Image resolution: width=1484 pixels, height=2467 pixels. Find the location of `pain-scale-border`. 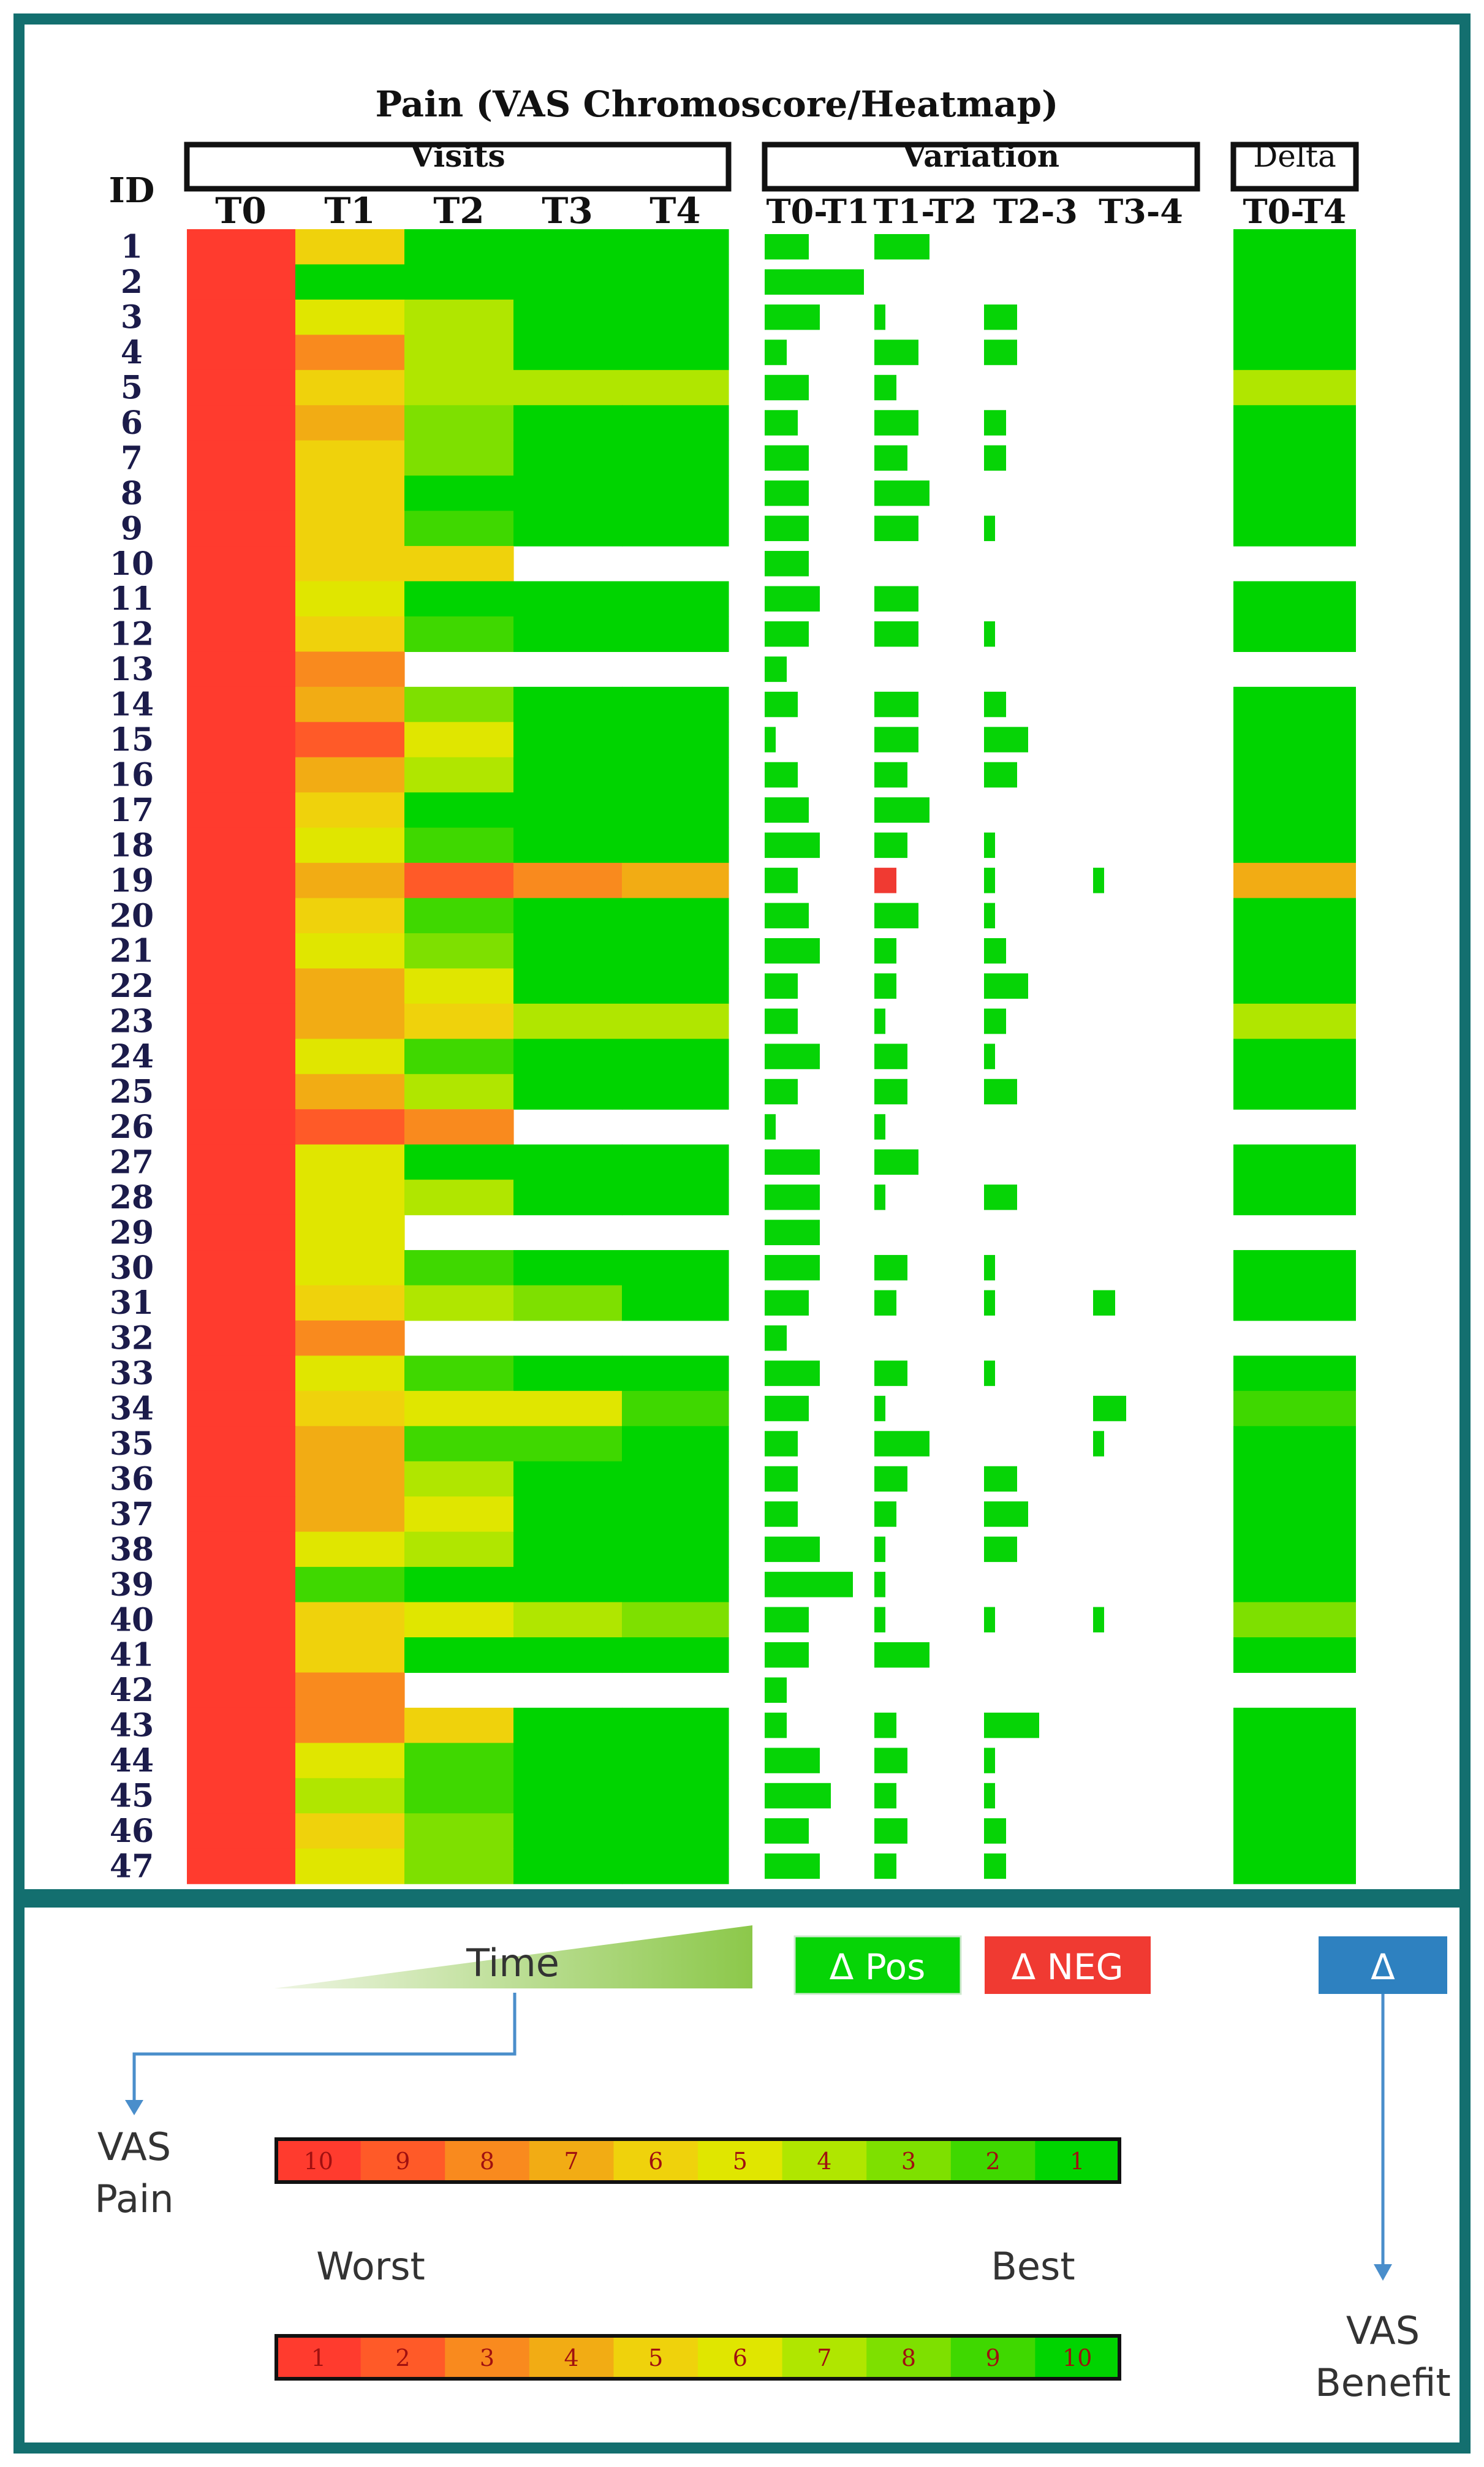

pain-scale-border is located at coordinates (697, 2160).